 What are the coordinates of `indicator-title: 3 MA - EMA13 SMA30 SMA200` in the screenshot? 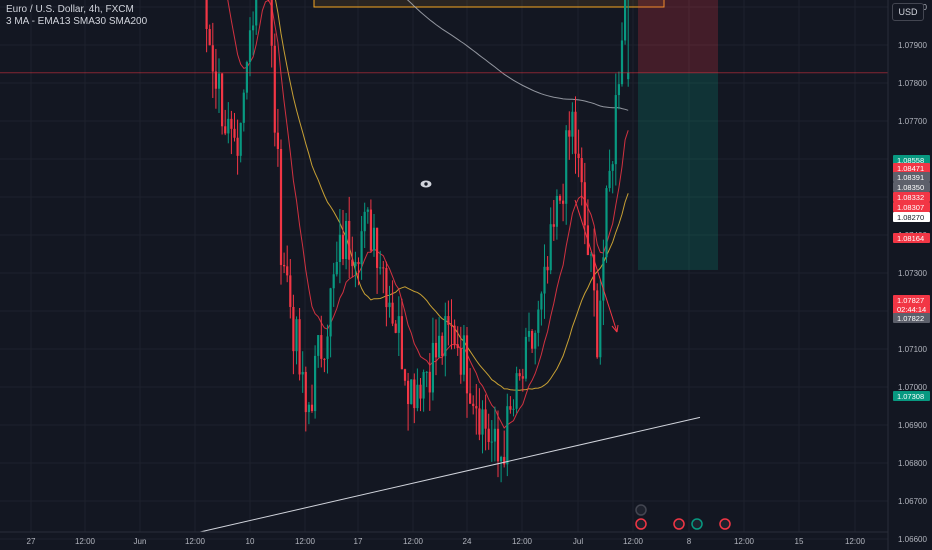 It's located at (77, 21).